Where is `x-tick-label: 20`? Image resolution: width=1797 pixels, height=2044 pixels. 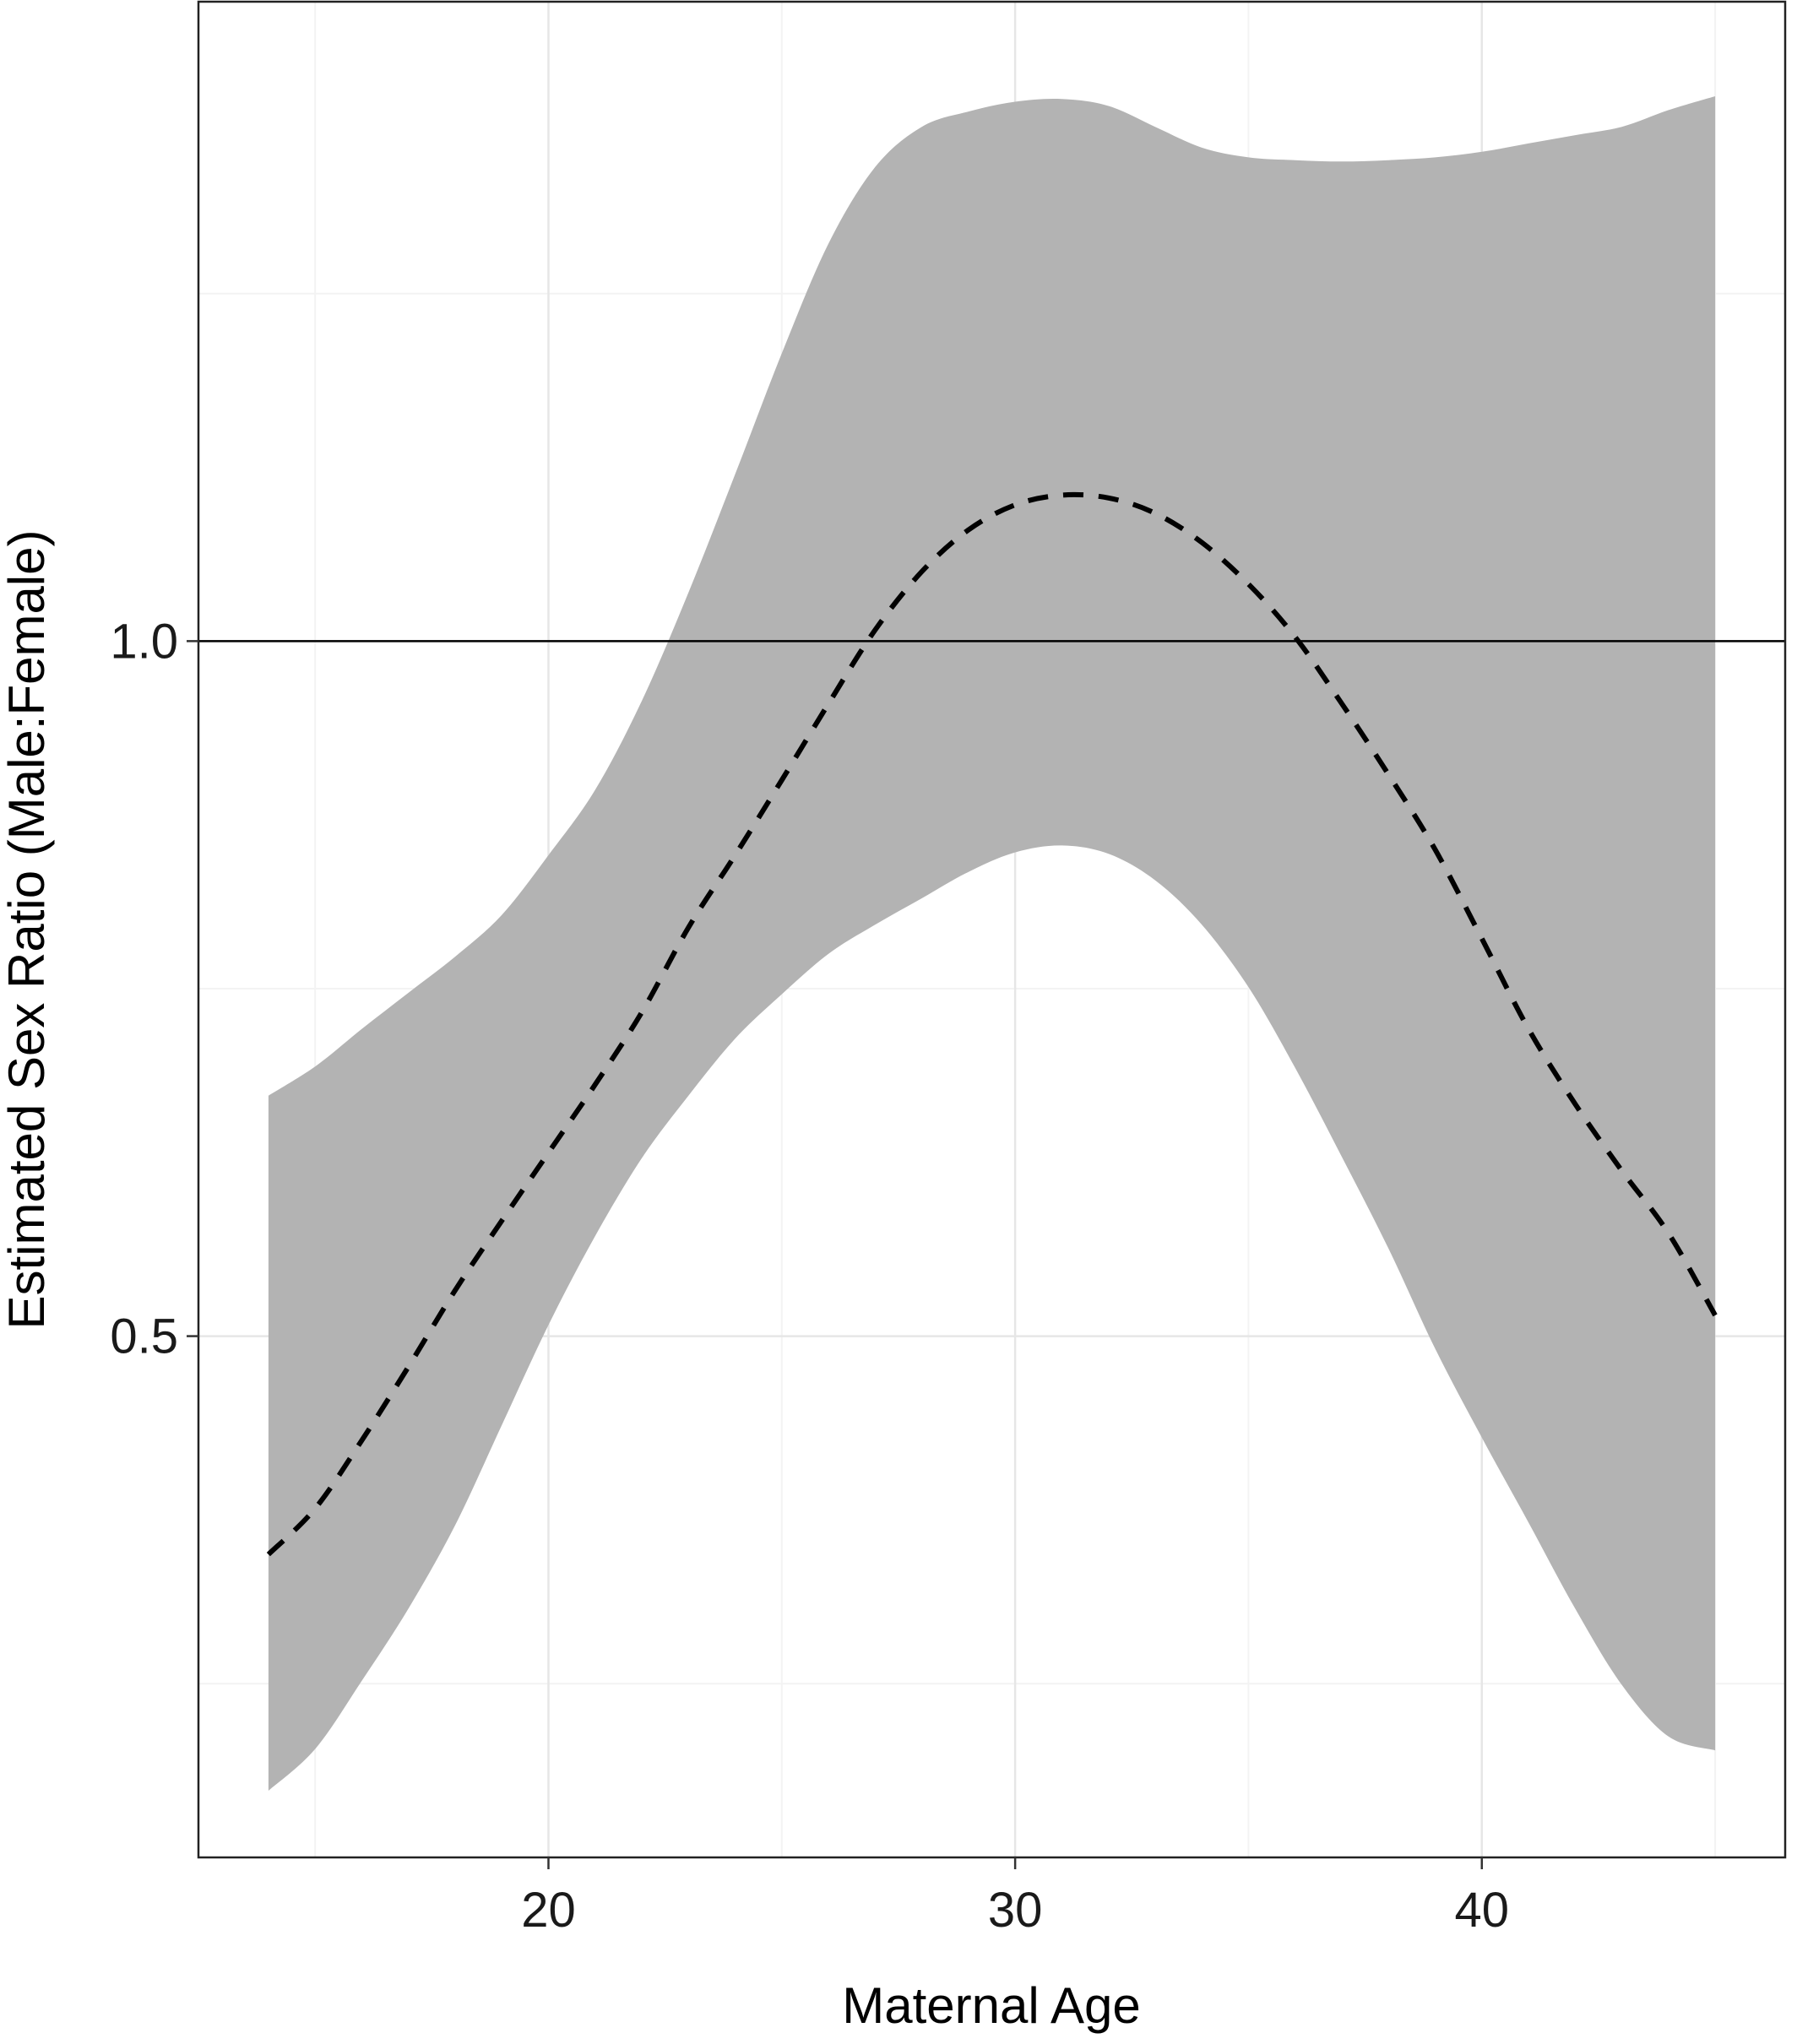
x-tick-label: 20 is located at coordinates (548, 1910).